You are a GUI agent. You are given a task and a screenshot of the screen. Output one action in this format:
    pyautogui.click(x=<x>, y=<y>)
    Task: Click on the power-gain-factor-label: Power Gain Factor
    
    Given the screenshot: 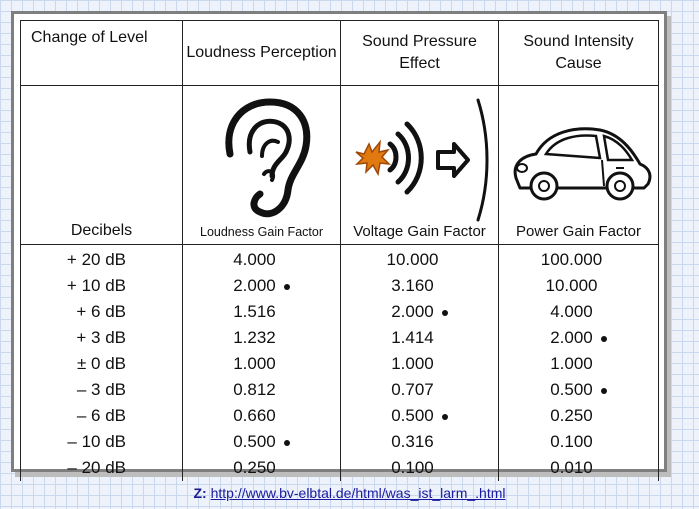 What is the action you would take?
    pyautogui.click(x=578, y=231)
    